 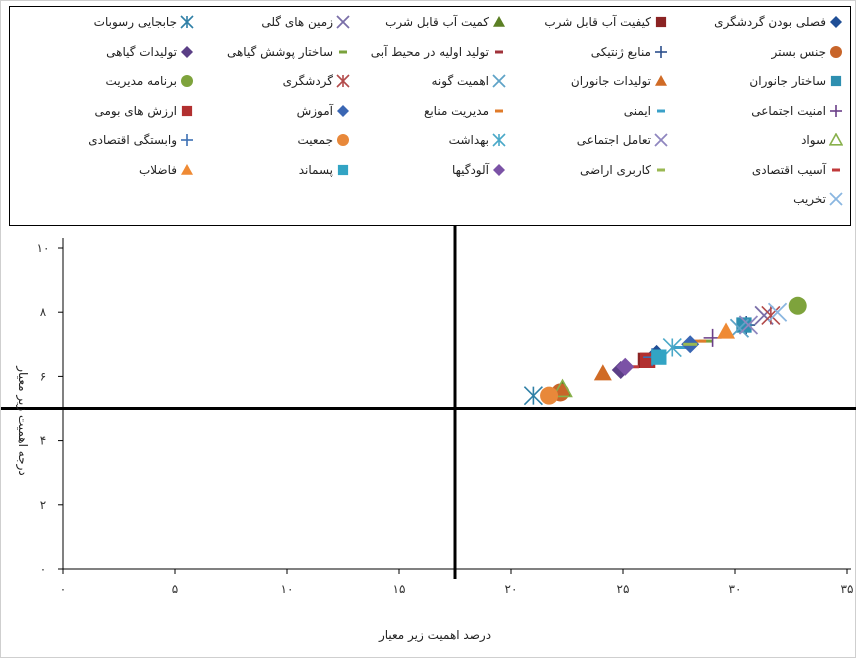 What do you see at coordinates (287, 589) in the screenshot?
I see `x-tick-label: ۱۰` at bounding box center [287, 589].